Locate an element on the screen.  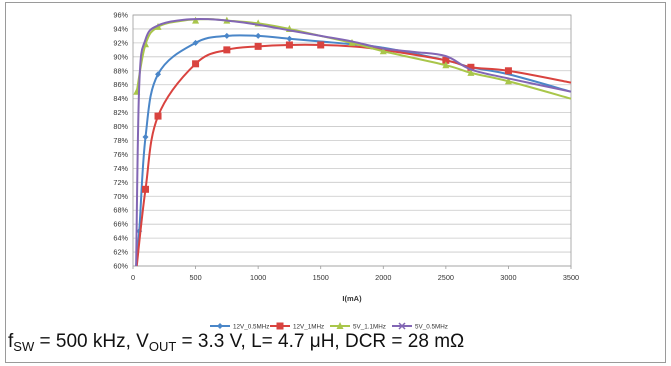
legend-item-12v-1mhz: 12V_1MHz is located at coordinates (297, 326).